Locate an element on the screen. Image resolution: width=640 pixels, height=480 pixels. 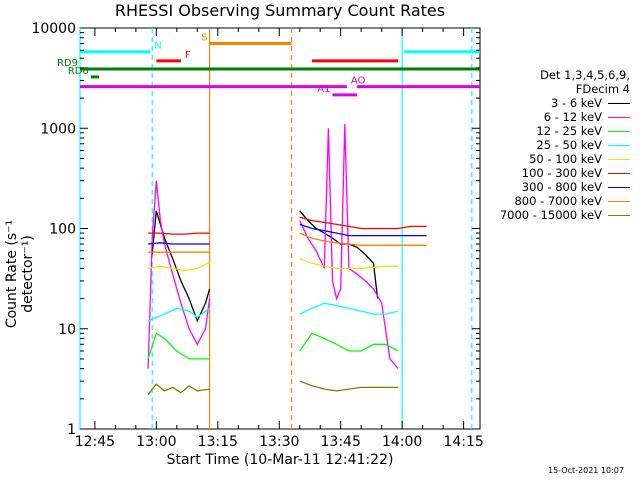
legend-entry-5: 100 - 300 keV is located at coordinates (554, 173).